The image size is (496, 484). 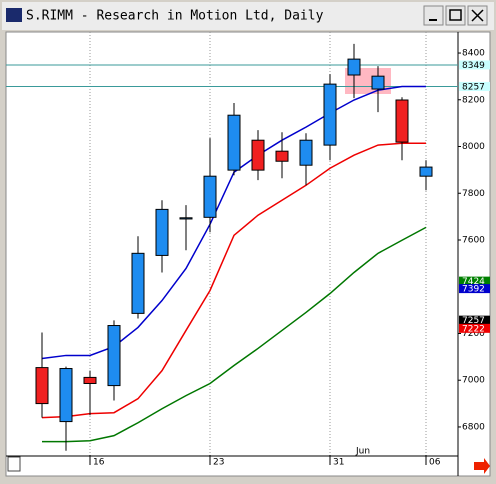 I want to click on price-label: 8257, so click(x=473, y=87).